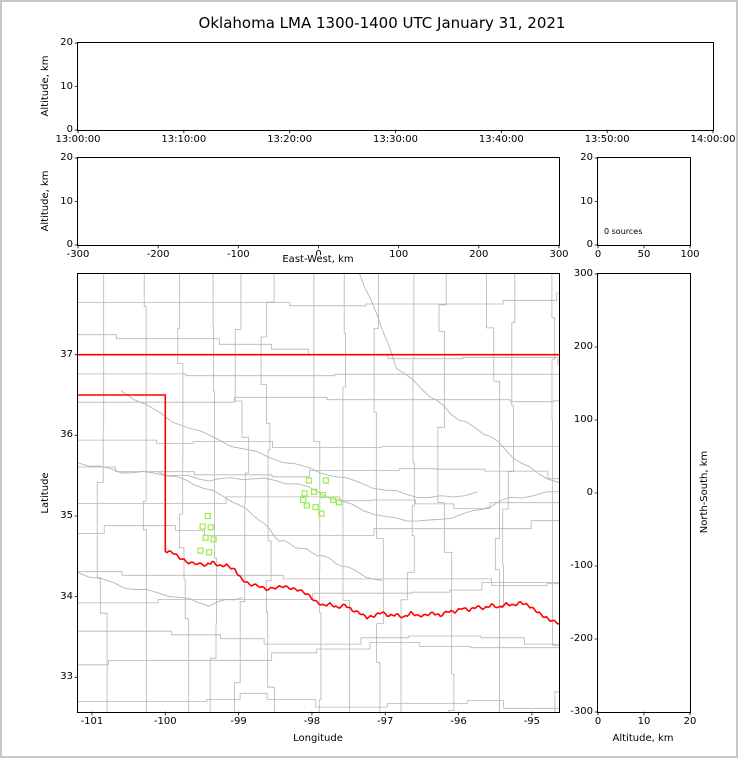  I want to click on time-altitude-tick-marks, so click(394, 88).